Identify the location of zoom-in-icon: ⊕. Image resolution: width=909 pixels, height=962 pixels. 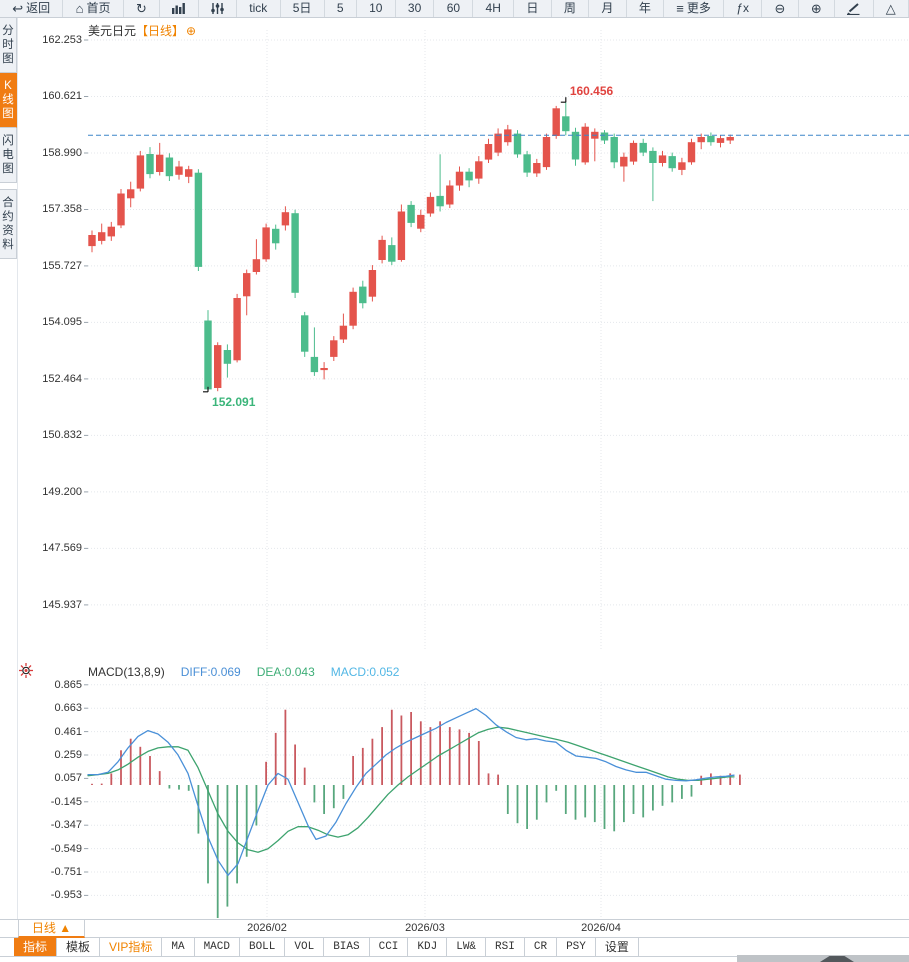
(816, 8).